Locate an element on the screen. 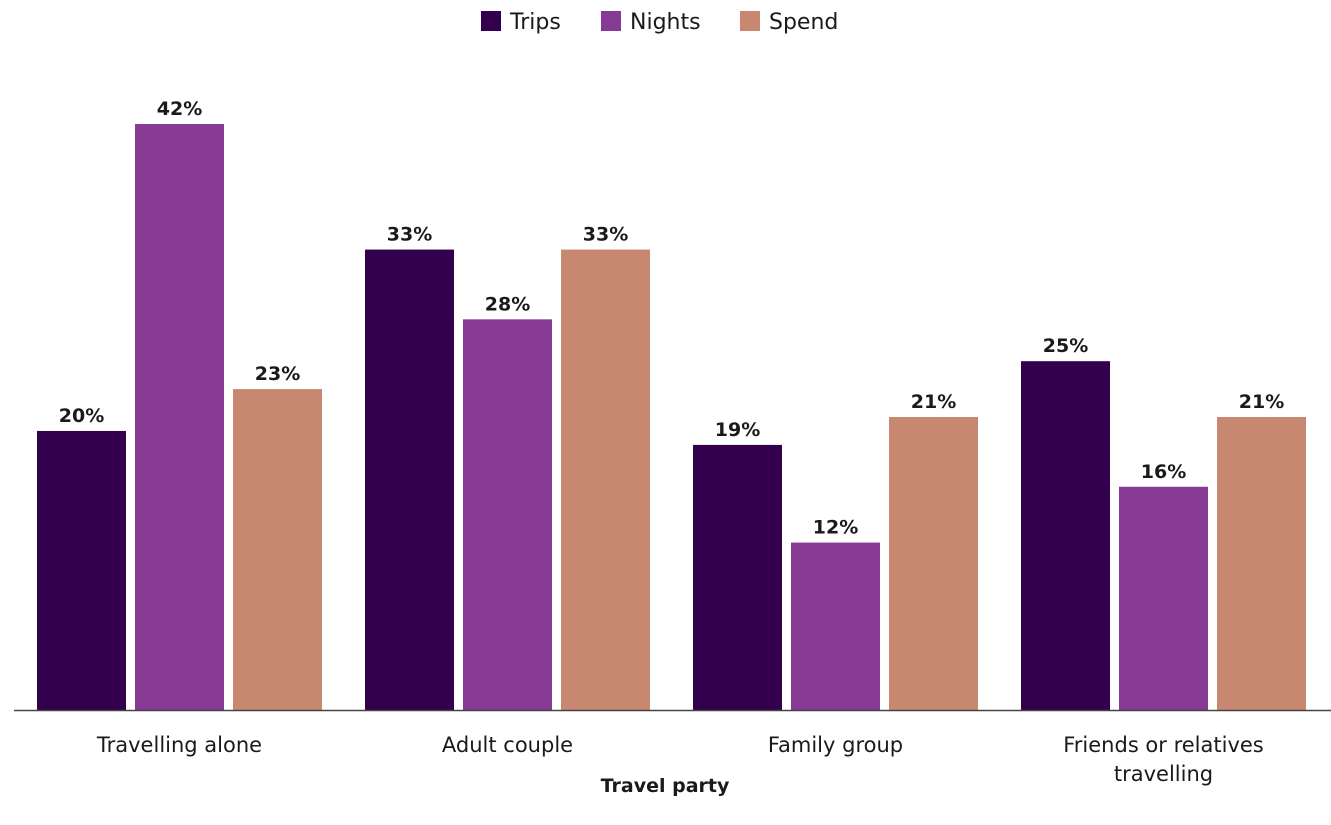  legend-label-spend: Spend is located at coordinates (803, 22).